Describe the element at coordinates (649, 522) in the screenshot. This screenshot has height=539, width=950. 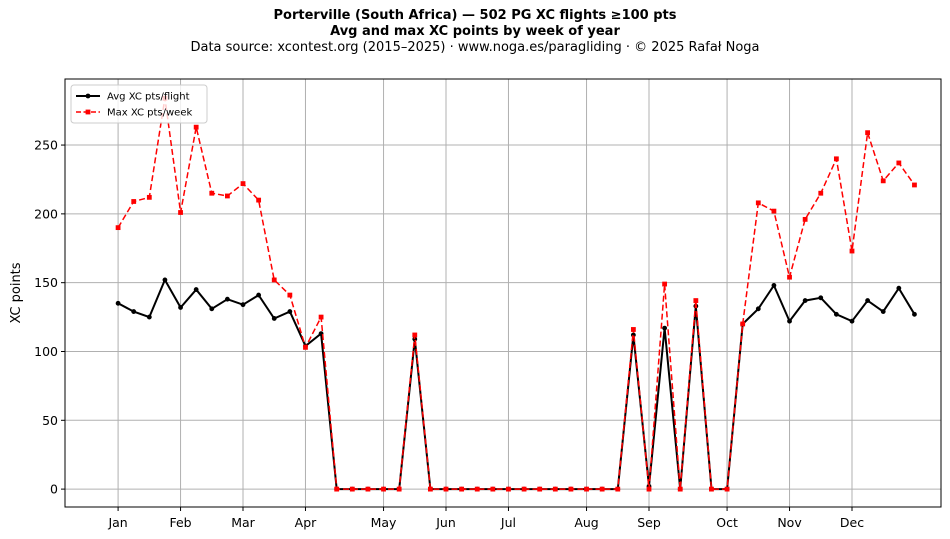
I see `x-tick-label: Sep` at that location.